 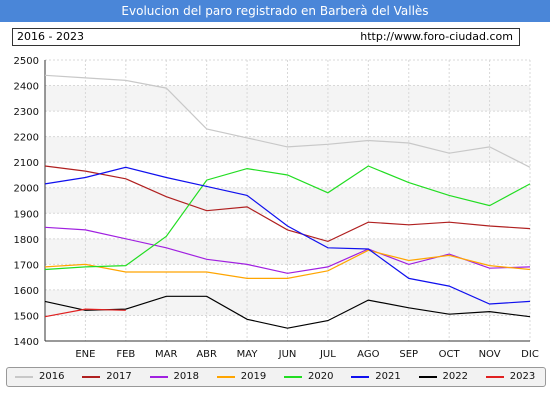 What do you see at coordinates (436, 36) in the screenshot?
I see `source-url: http://www.foro-ciudad.com` at bounding box center [436, 36].